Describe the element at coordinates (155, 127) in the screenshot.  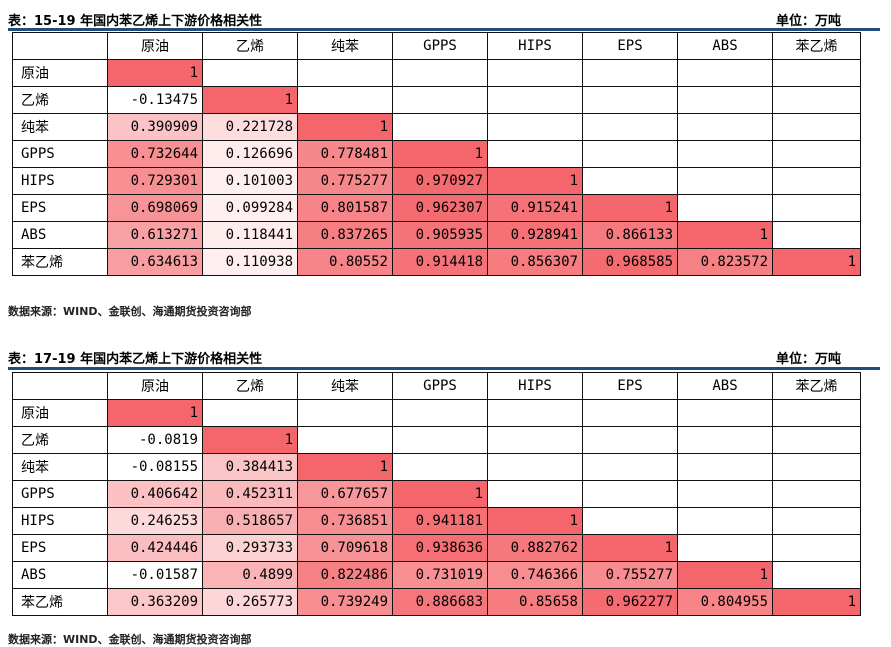
I see `correlation-cell: 0.390909` at that location.